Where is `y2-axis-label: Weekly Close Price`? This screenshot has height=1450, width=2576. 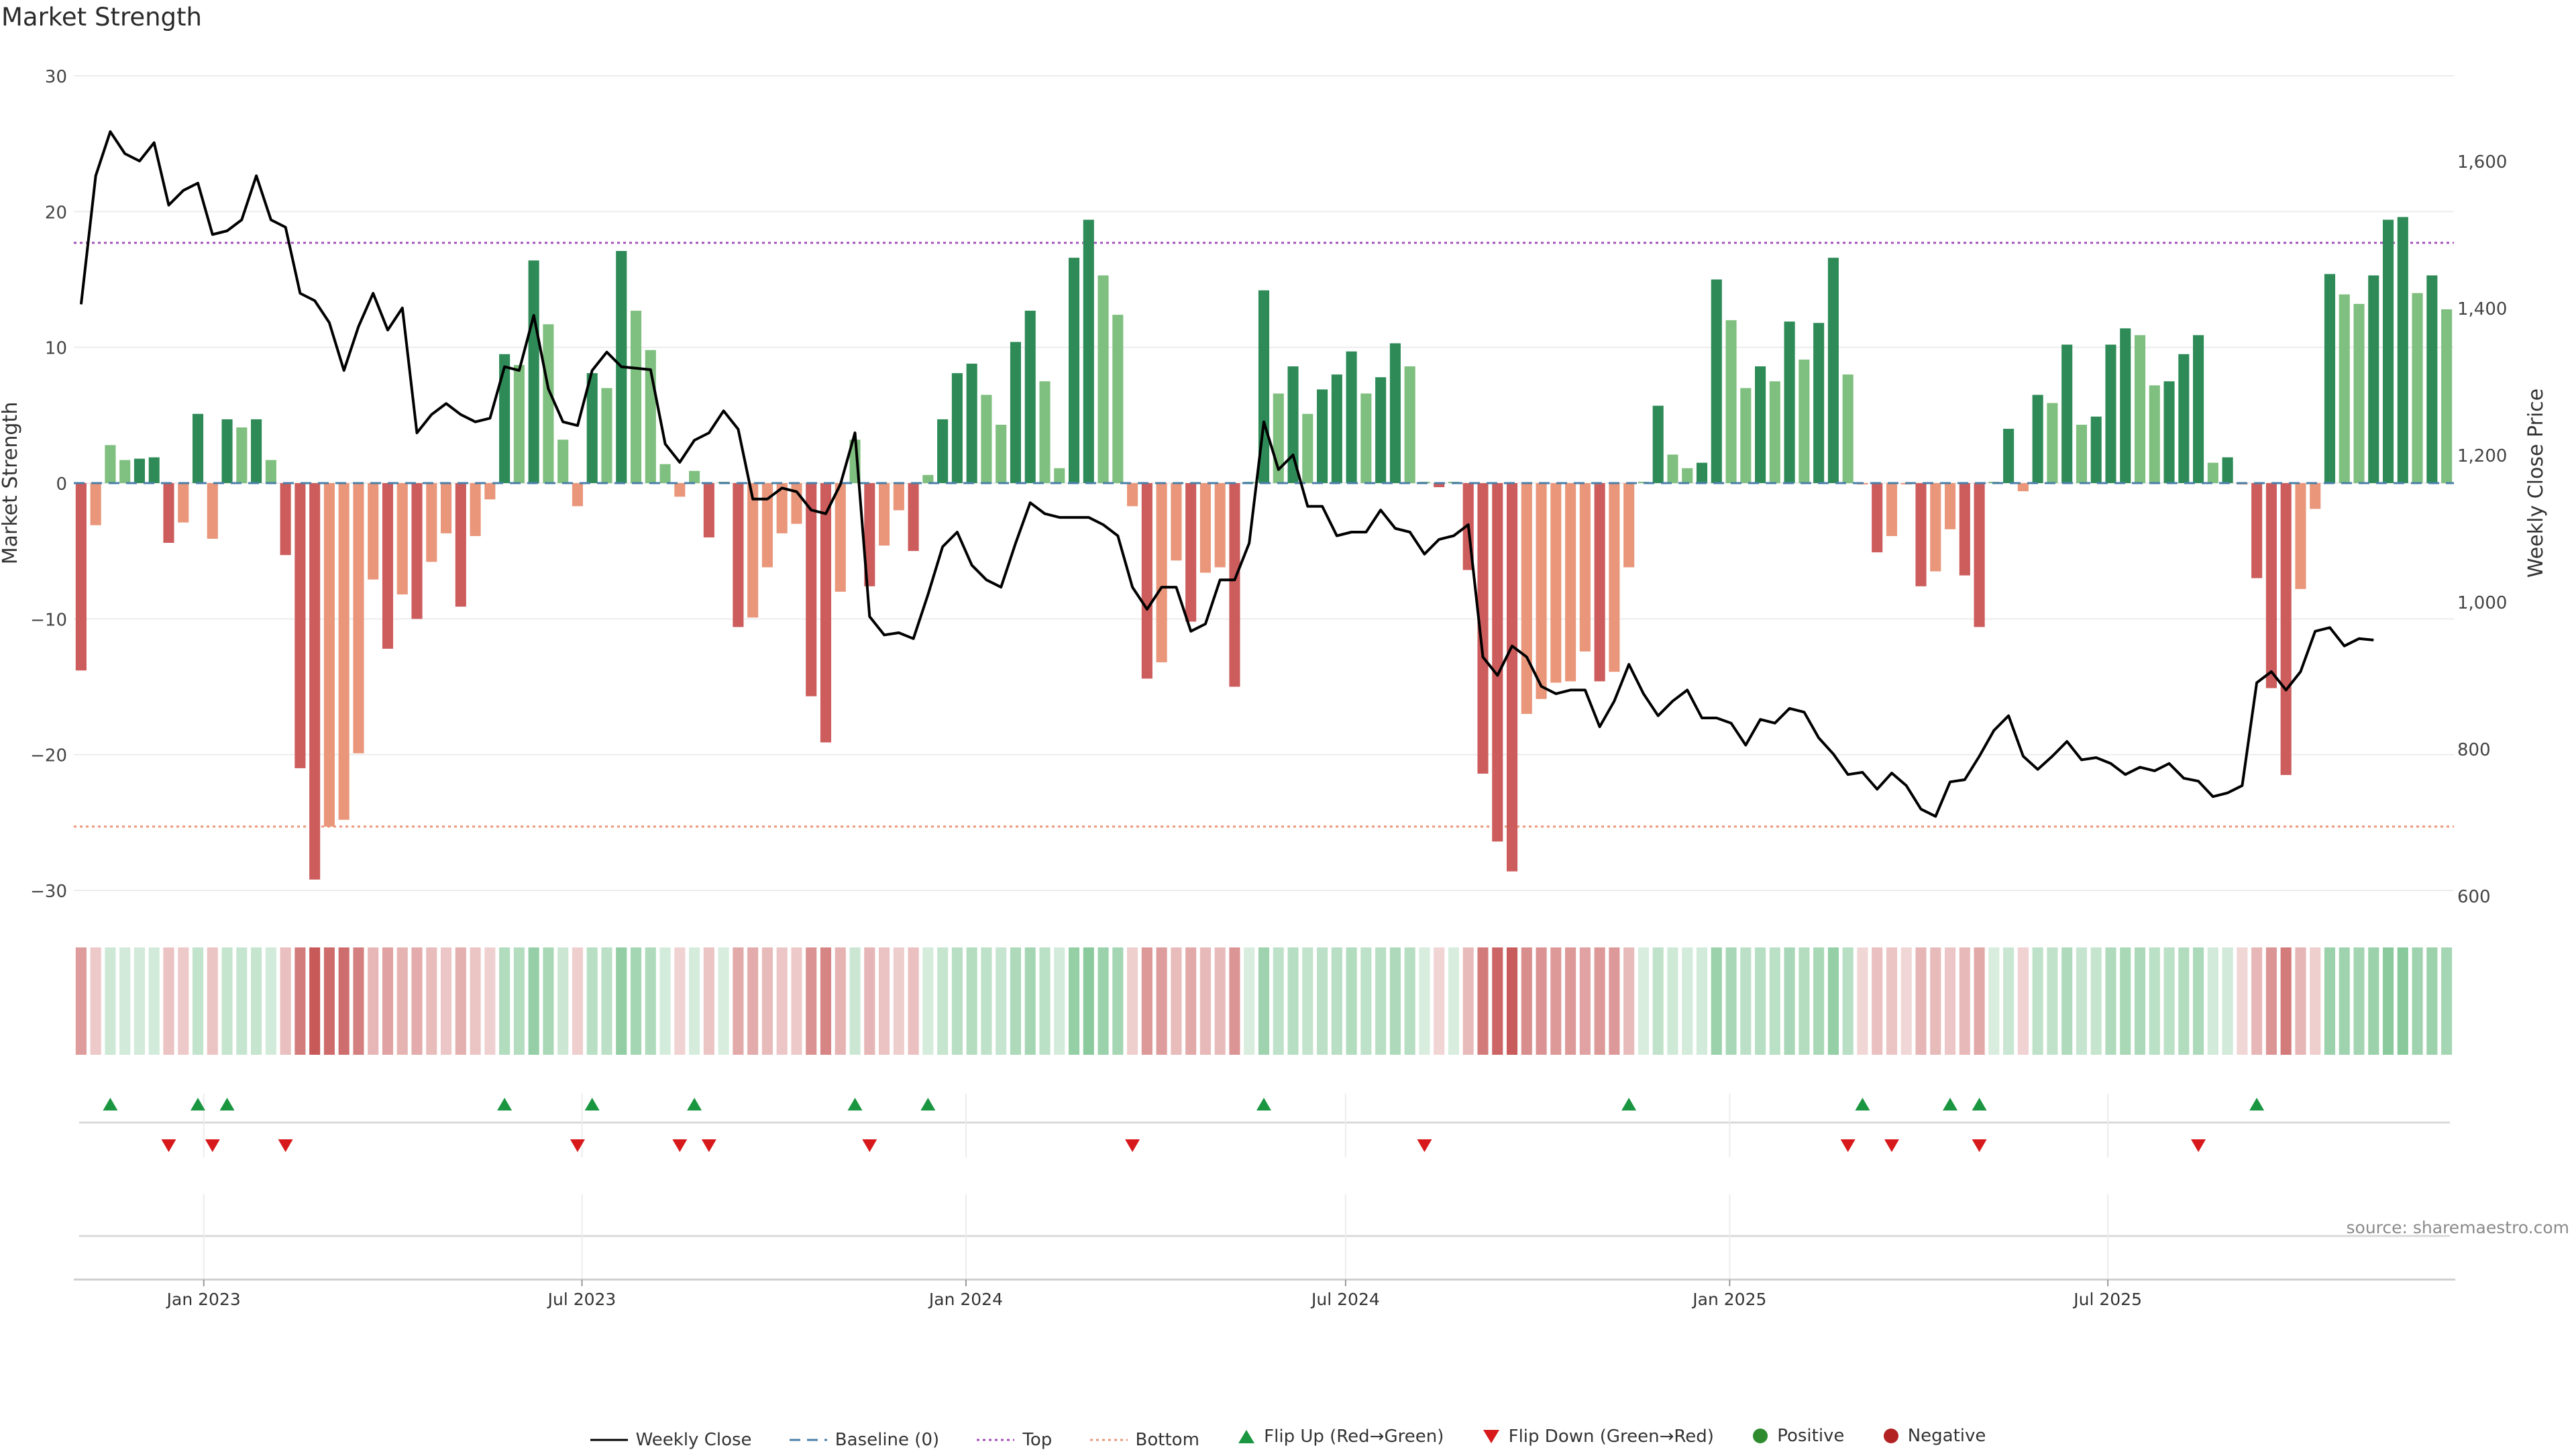
y2-axis-label: Weekly Close Price is located at coordinates (2536, 483).